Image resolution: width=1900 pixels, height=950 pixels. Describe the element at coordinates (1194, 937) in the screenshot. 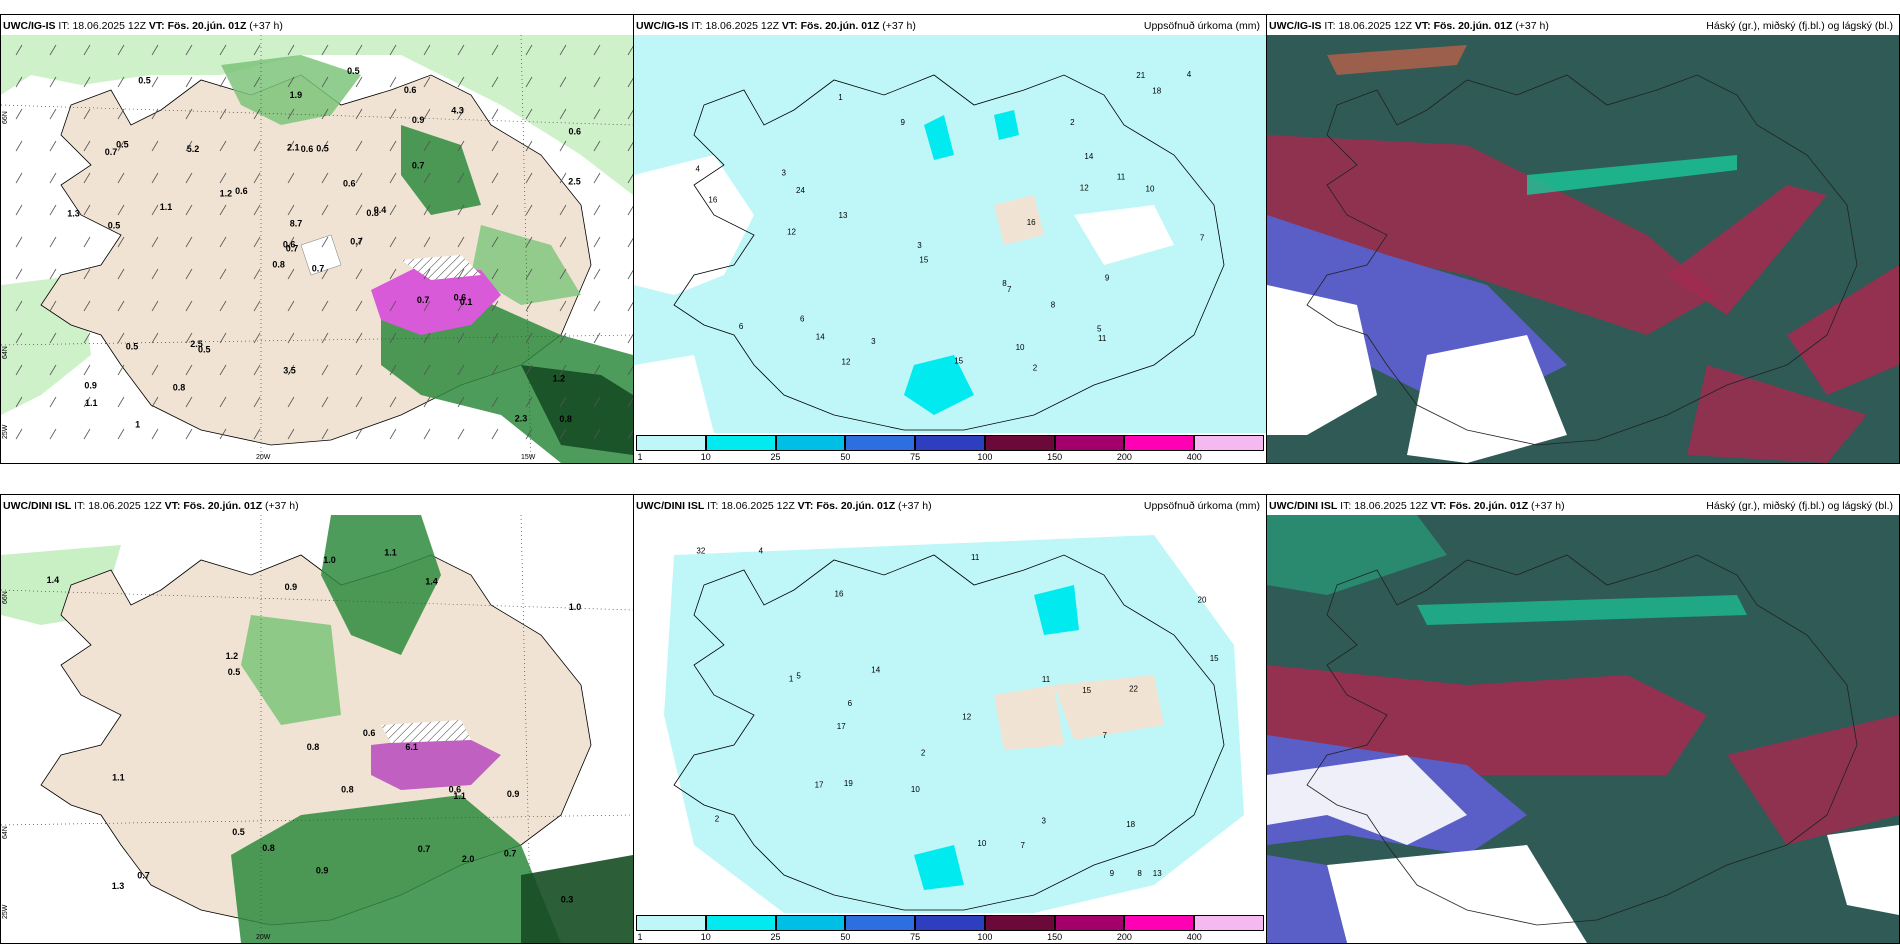

I see `colorbar-tick-label: 400` at that location.